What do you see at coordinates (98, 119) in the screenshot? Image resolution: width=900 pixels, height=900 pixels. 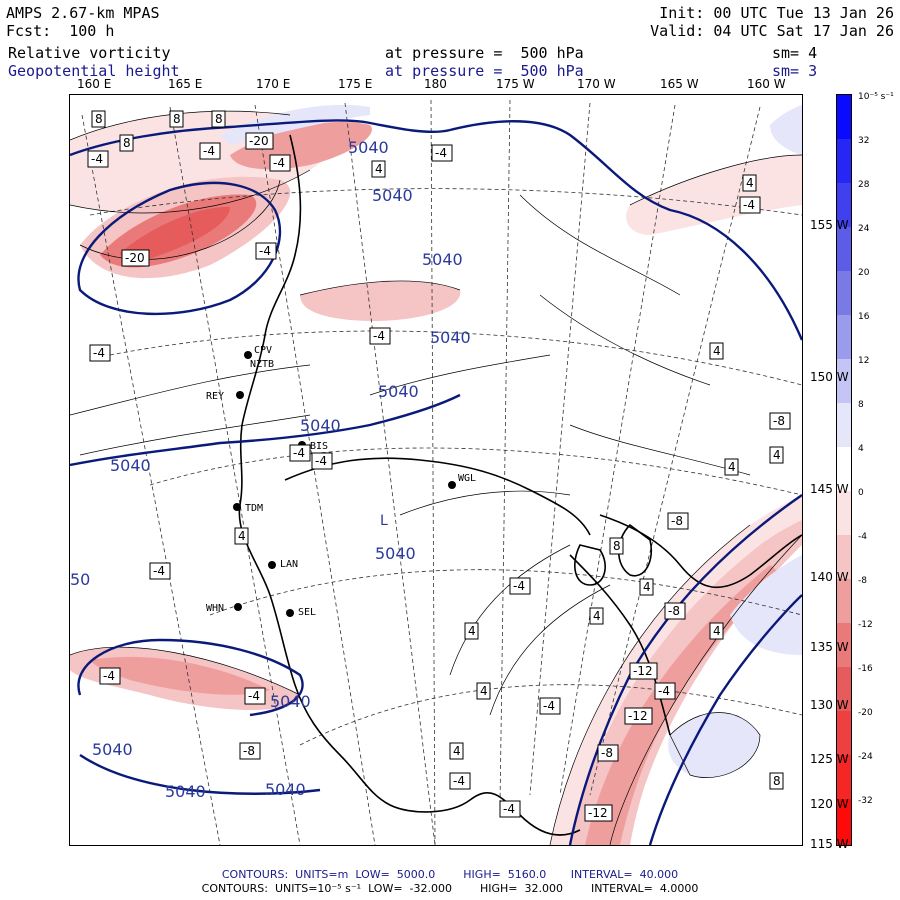 I see `vort-label: 8` at bounding box center [98, 119].